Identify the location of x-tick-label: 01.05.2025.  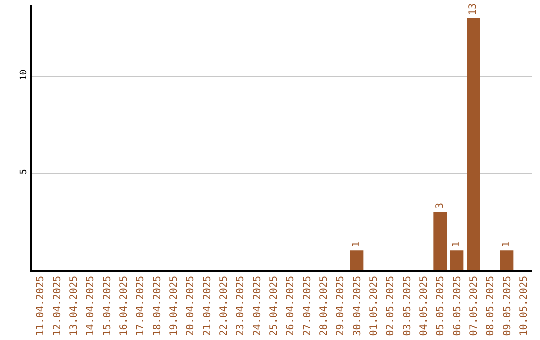
(374, 306).